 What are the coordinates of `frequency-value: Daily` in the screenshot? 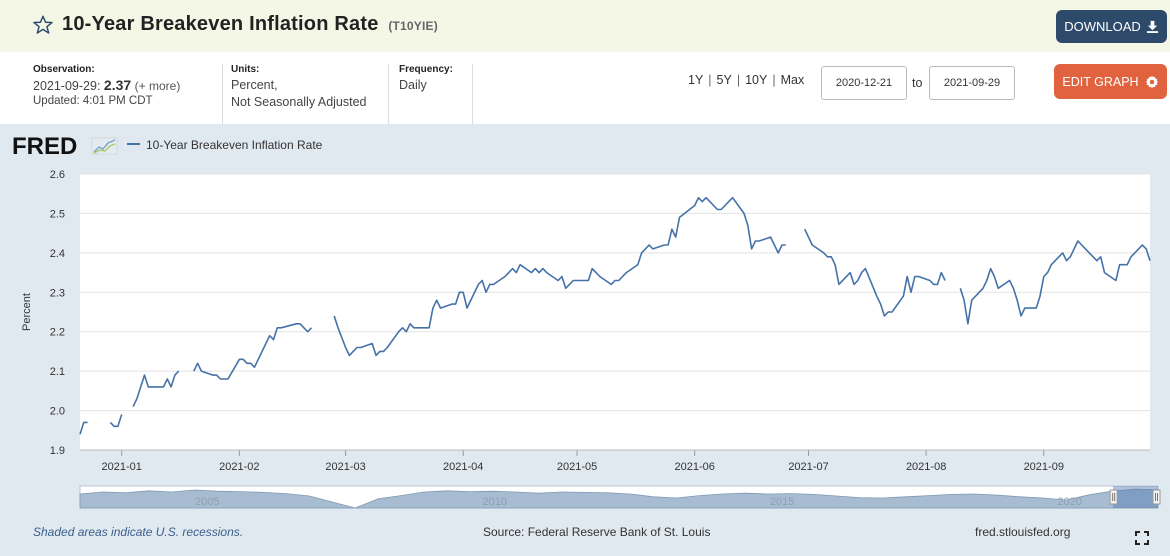 It's located at (413, 85).